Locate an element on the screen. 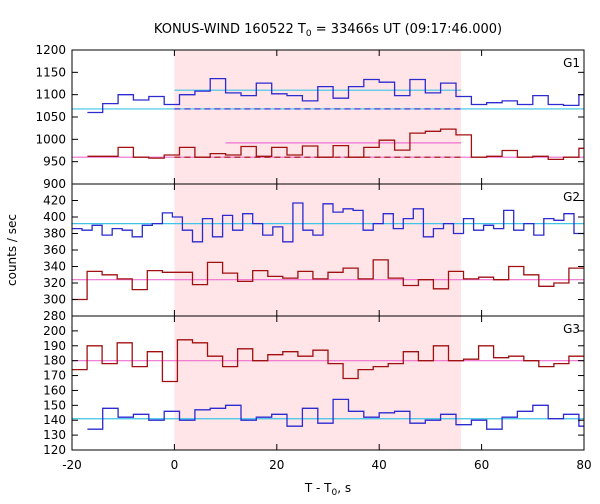 This screenshot has height=504, width=600. y-tick-label-g1: 1150 is located at coordinates (50, 72).